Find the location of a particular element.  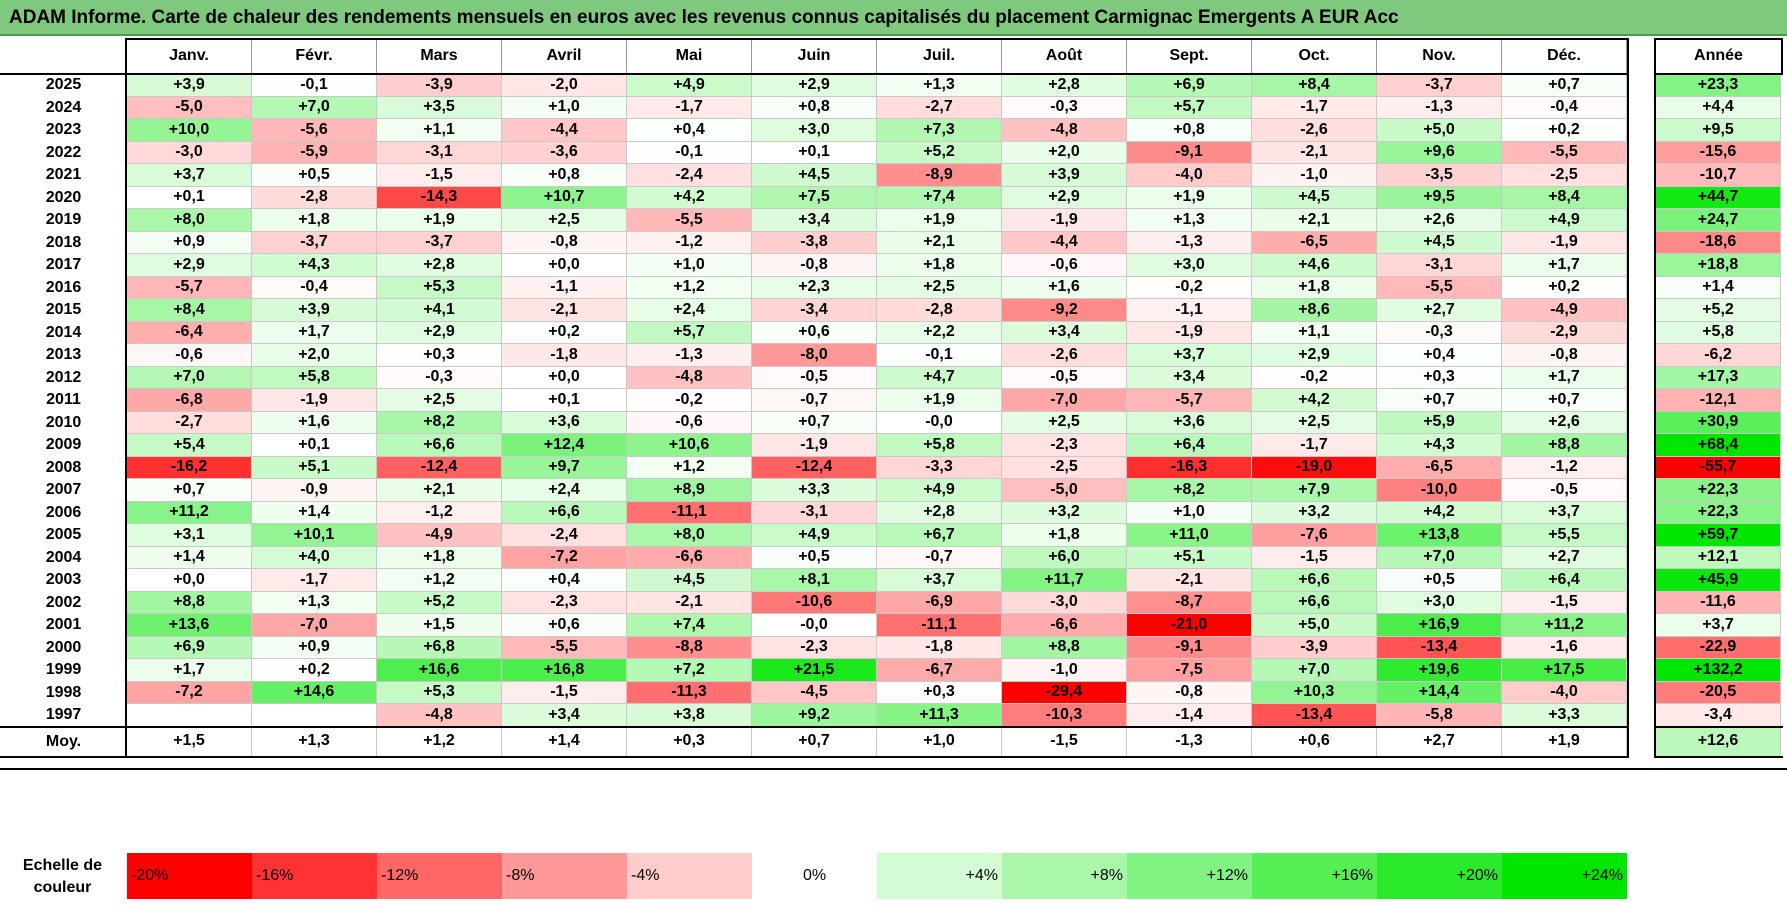

heatmap-cell: +0,5 is located at coordinates (314, 175).